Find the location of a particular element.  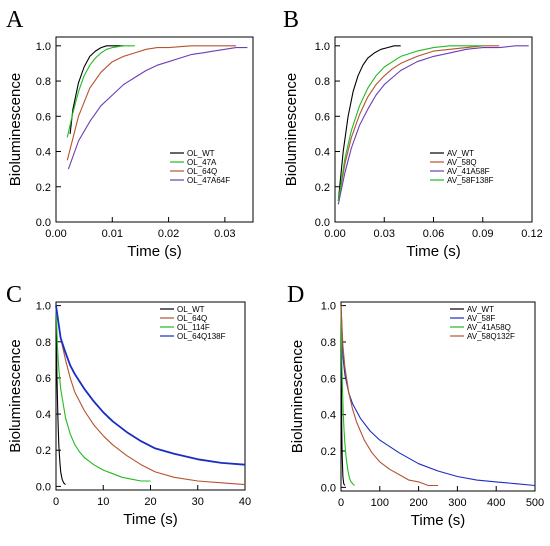

legend-label-d: AV_WT is located at coordinates (480, 309).